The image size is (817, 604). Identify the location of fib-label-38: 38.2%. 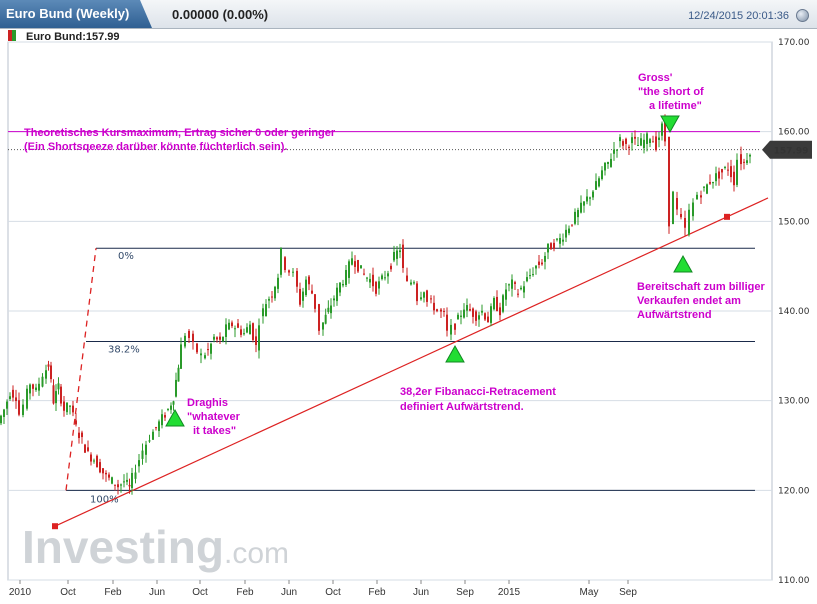
(124, 349).